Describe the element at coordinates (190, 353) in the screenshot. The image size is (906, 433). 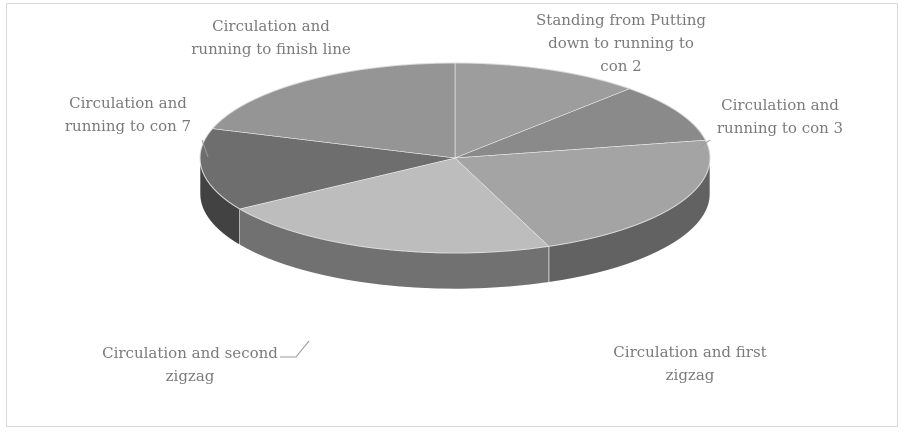
I see `data-label-line: Circulation and second` at that location.